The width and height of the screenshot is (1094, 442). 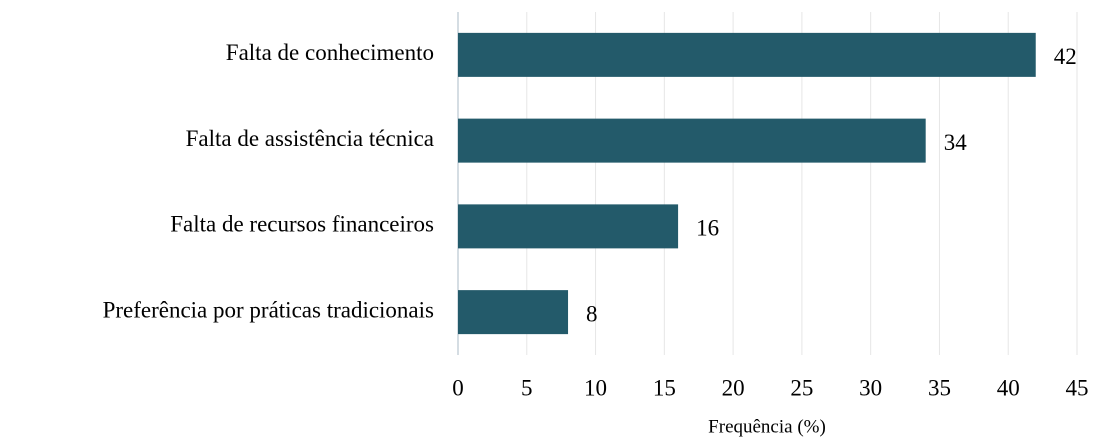 What do you see at coordinates (527, 387) in the screenshot?
I see `x-tick-label: 5` at bounding box center [527, 387].